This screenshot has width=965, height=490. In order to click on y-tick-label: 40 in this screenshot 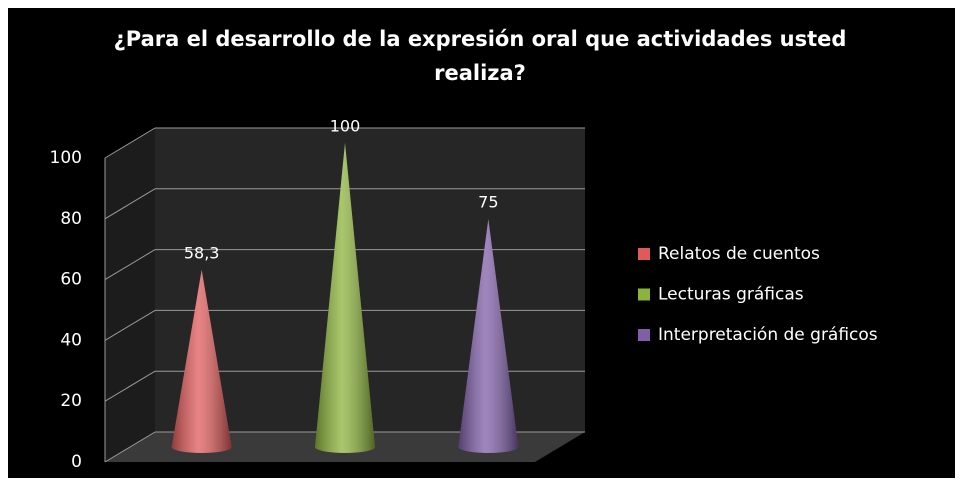, I will do `click(71, 340)`.